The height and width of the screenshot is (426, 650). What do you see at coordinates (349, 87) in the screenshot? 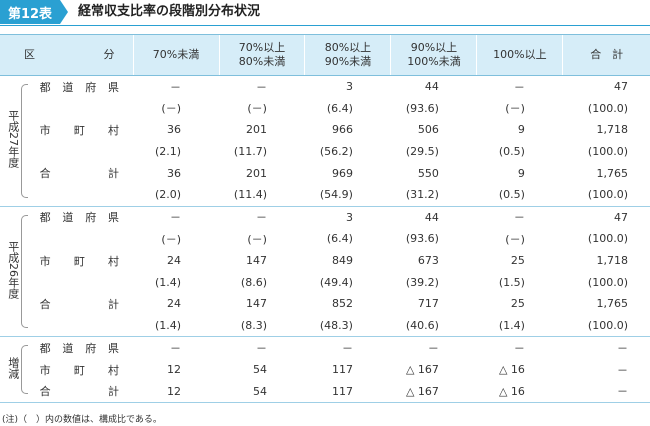
I see `value-cell: 3` at bounding box center [349, 87].